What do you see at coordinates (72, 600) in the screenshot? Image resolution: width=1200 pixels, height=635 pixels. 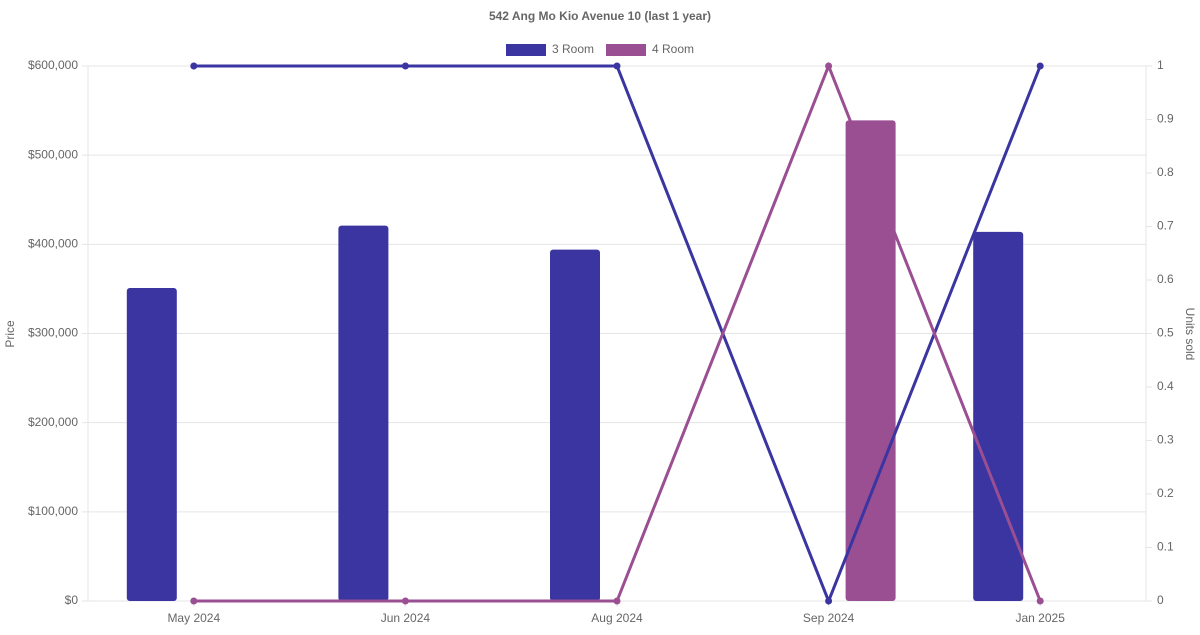 I see `y-tick-label: $0` at bounding box center [72, 600].